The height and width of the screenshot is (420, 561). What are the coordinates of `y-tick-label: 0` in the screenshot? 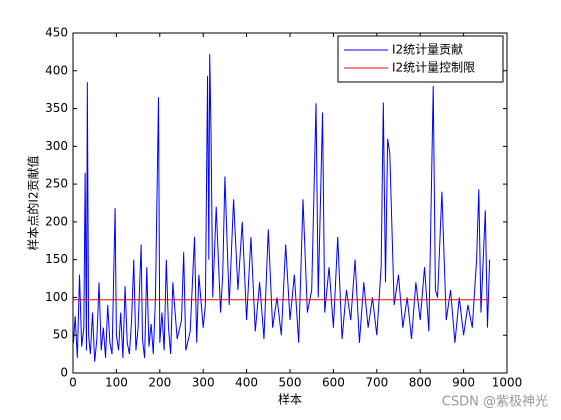 It's located at (64, 373).